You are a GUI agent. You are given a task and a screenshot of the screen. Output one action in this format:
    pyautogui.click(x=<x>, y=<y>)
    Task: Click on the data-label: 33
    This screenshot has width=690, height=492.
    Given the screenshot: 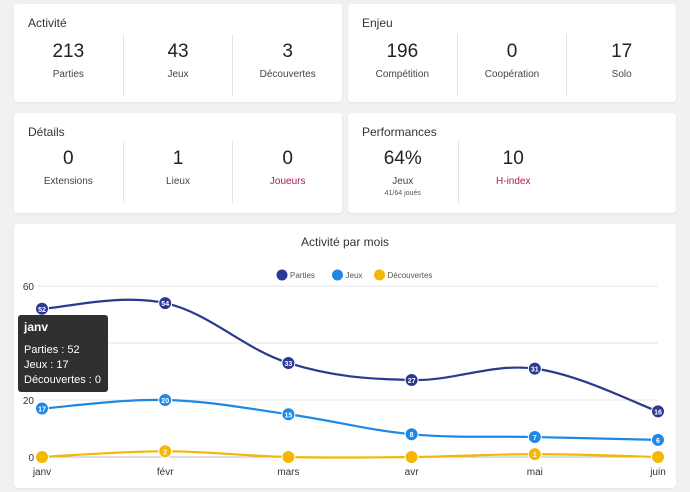 What is the action you would take?
    pyautogui.click(x=289, y=364)
    